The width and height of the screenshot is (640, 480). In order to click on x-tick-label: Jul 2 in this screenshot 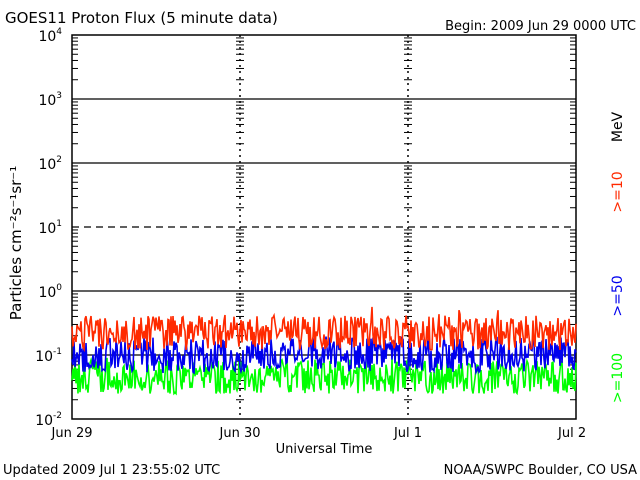, I will do `click(571, 433)`.